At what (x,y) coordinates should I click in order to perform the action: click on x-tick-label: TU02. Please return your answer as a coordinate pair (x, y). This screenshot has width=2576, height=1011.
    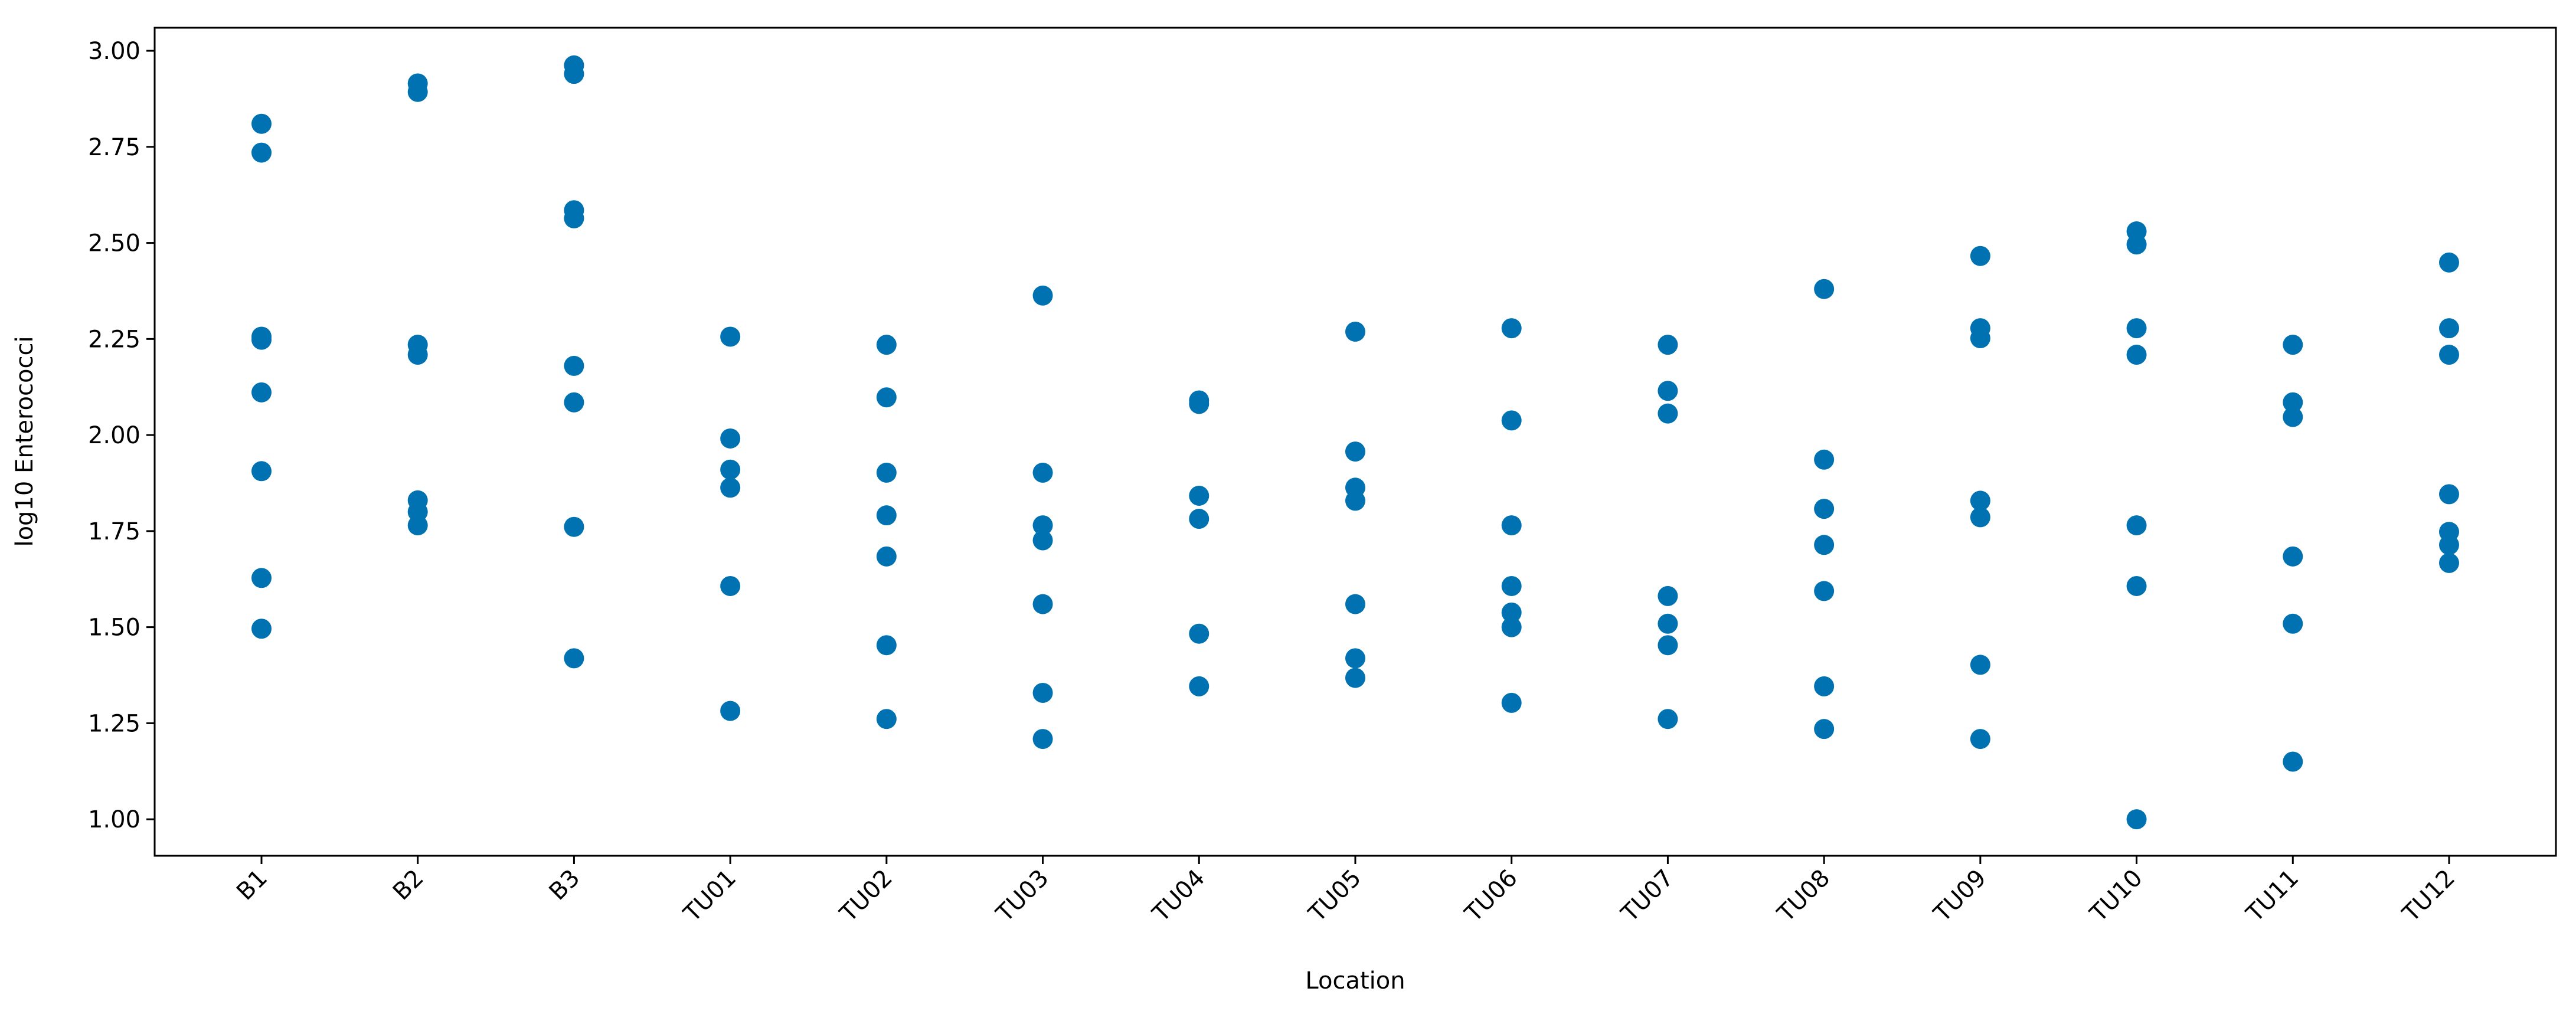
    Looking at the image, I should click on (866, 896).